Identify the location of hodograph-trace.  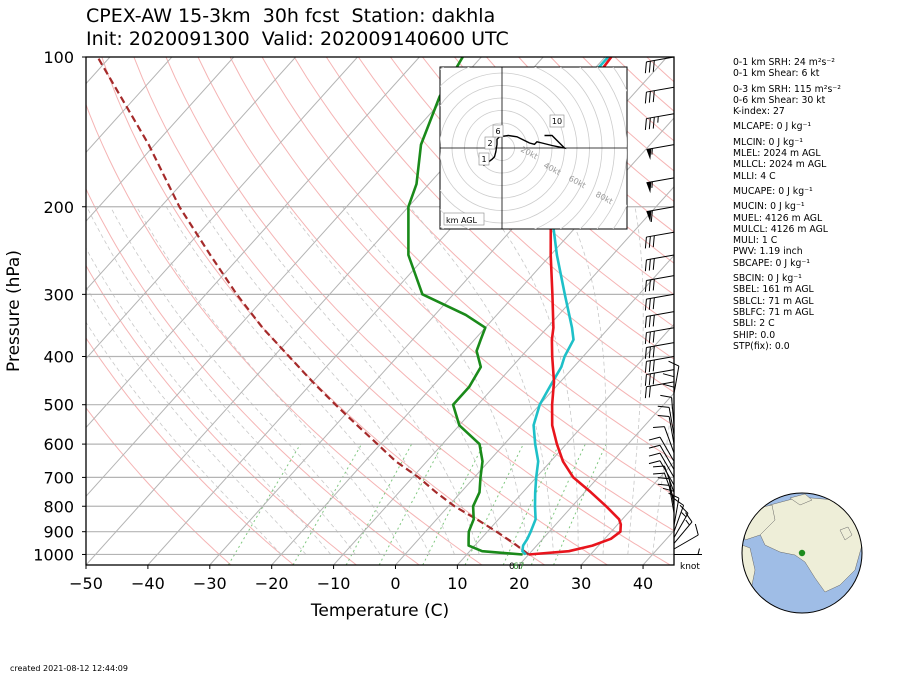
(524, 150).